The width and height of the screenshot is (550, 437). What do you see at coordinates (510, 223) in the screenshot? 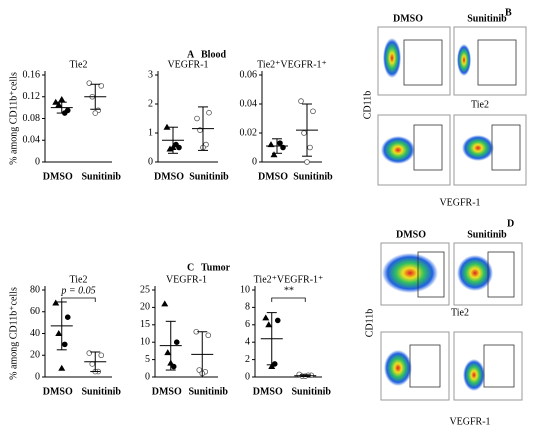
I see `panel-letter: D` at bounding box center [510, 223].